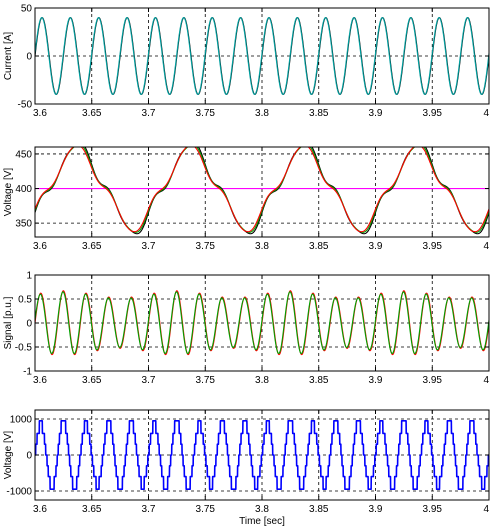 The width and height of the screenshot is (496, 532). What do you see at coordinates (262, 521) in the screenshot?
I see `x-axis-label: Time [sec]` at bounding box center [262, 521].